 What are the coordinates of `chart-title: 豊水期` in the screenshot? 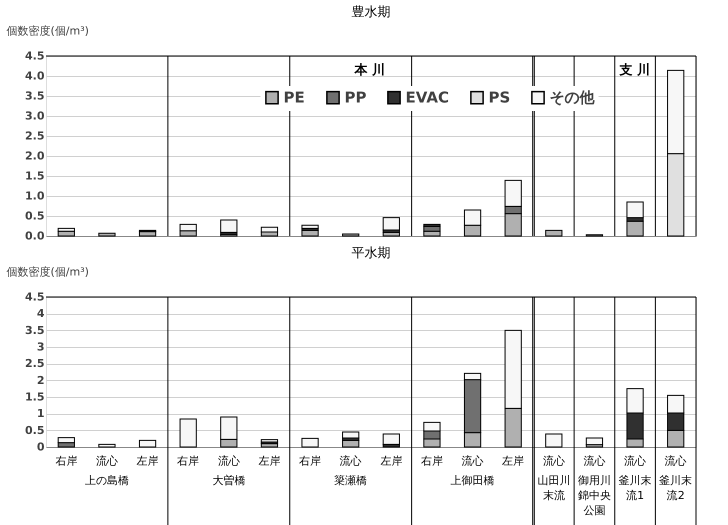 It's located at (371, 12).